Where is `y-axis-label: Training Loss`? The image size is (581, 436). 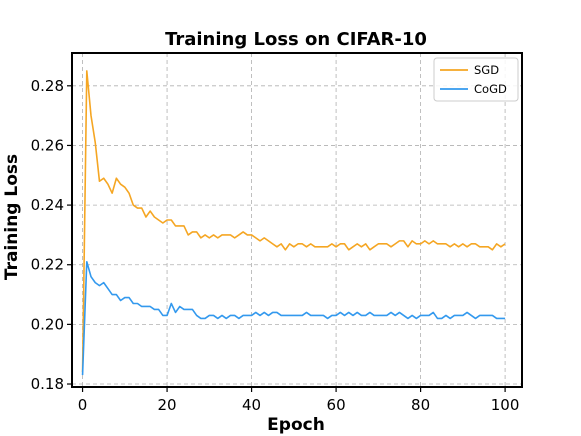 y-axis-label: Training Loss is located at coordinates (12, 217).